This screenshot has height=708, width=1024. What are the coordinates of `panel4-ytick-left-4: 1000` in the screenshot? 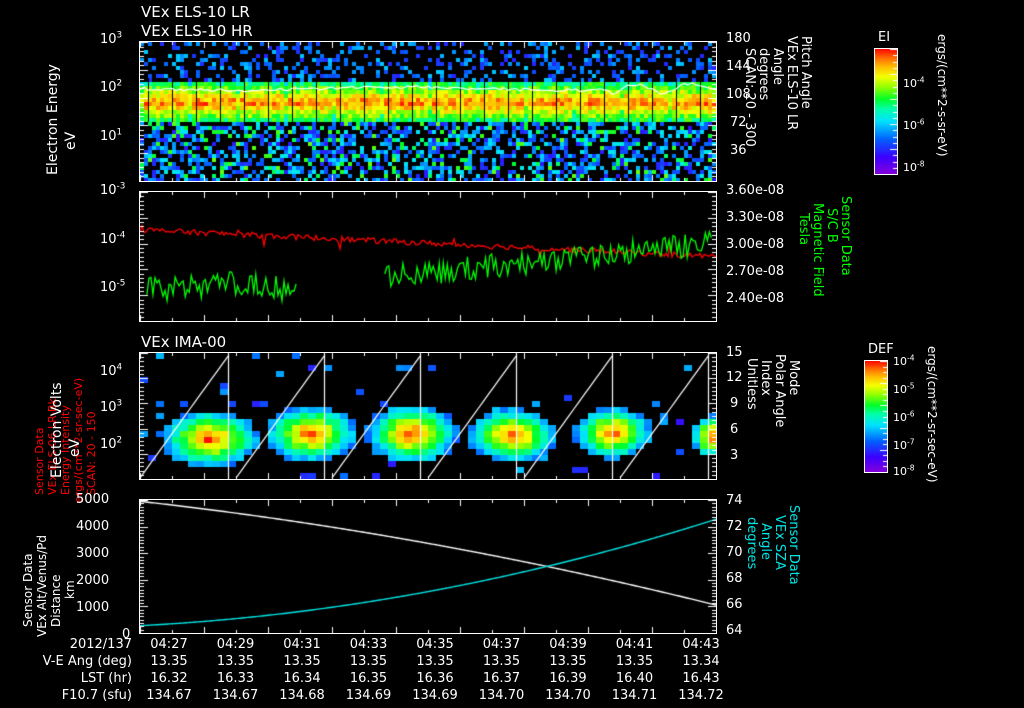 It's located at (93, 607).